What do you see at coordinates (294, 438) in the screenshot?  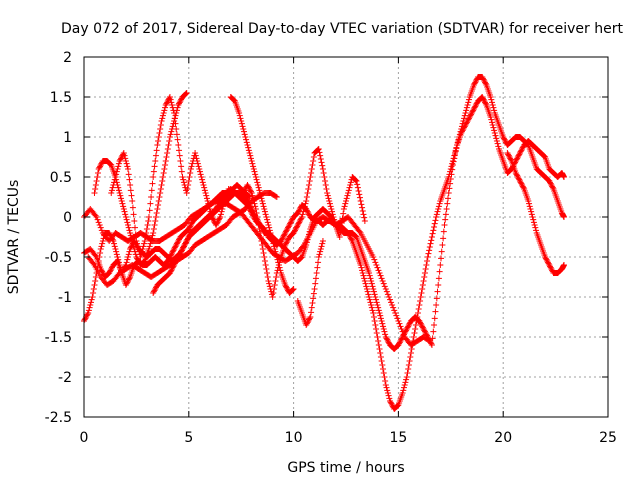 I see `x-tick-label: 10` at bounding box center [294, 438].